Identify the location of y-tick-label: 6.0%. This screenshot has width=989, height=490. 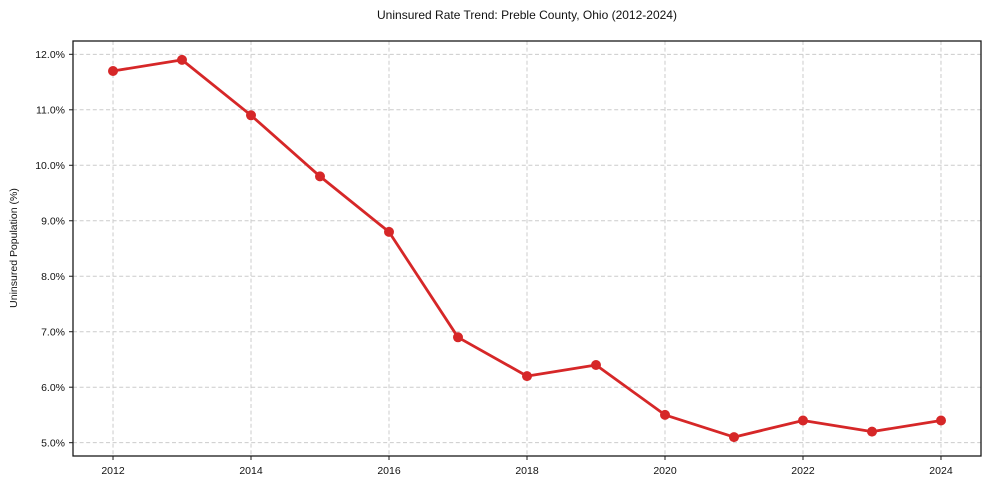
(53, 388).